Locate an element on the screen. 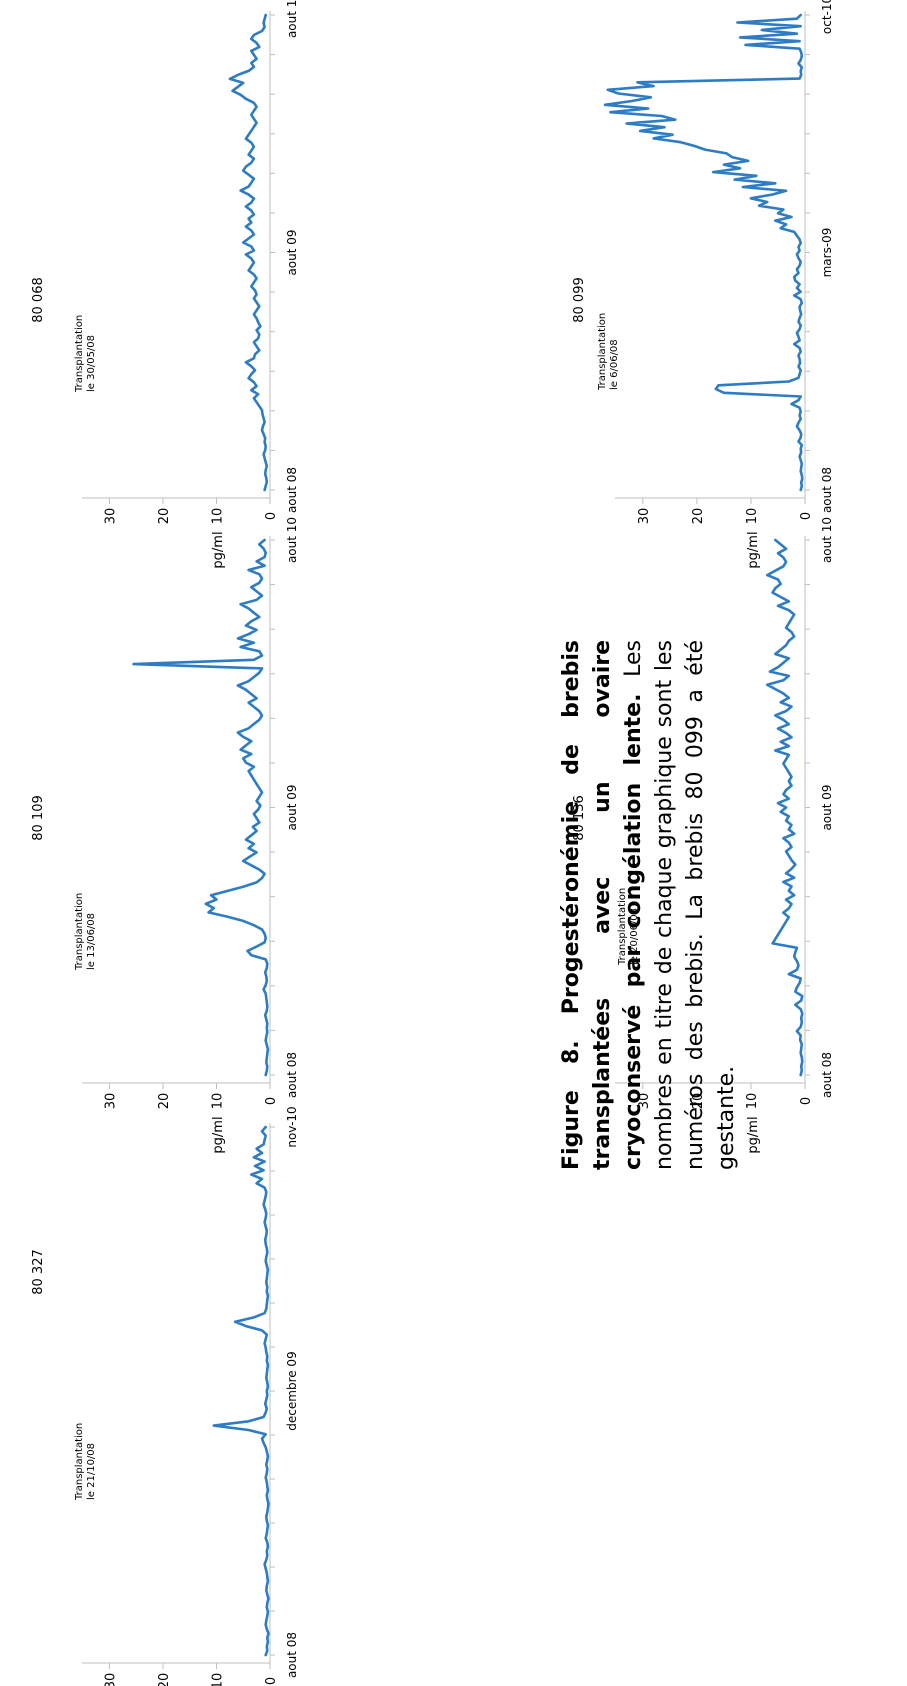 This screenshot has height=1686, width=907. annotation-line: le 20/06/08 is located at coordinates (634, 936).